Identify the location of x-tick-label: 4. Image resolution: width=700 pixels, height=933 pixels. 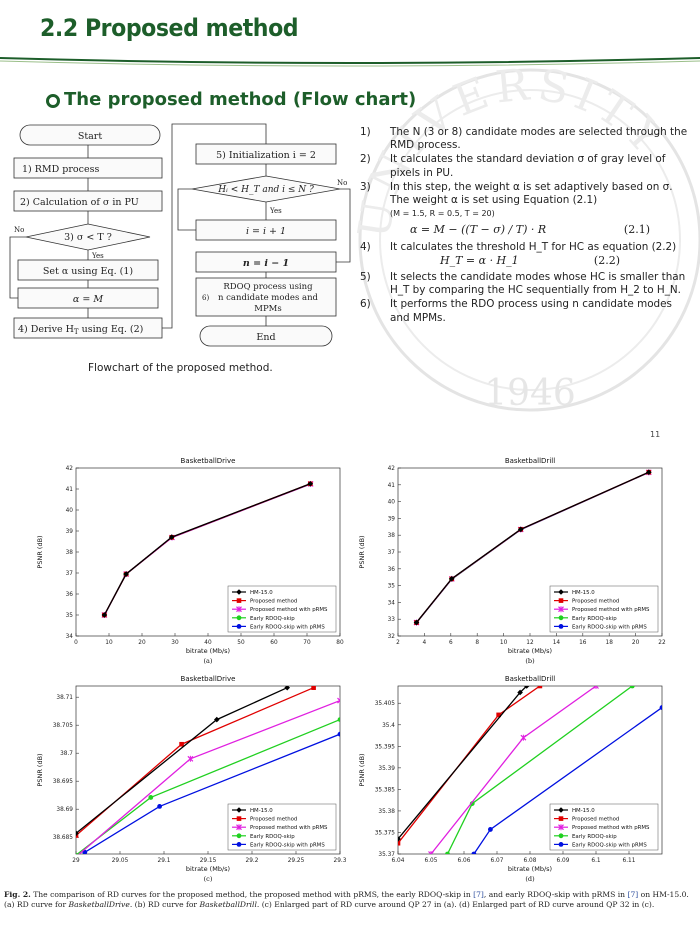
(425, 643).